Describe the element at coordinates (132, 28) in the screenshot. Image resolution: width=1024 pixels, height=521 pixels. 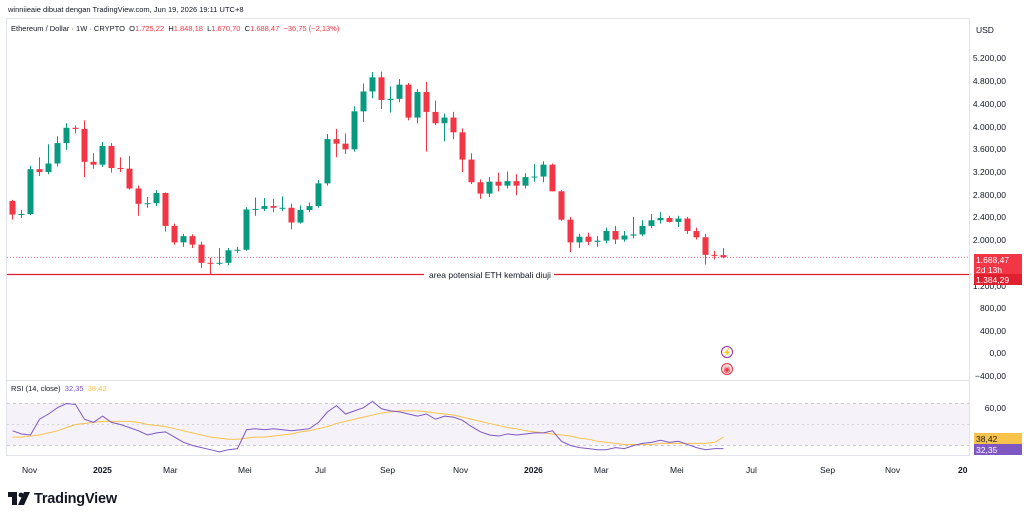
I see `open-label: O` at that location.